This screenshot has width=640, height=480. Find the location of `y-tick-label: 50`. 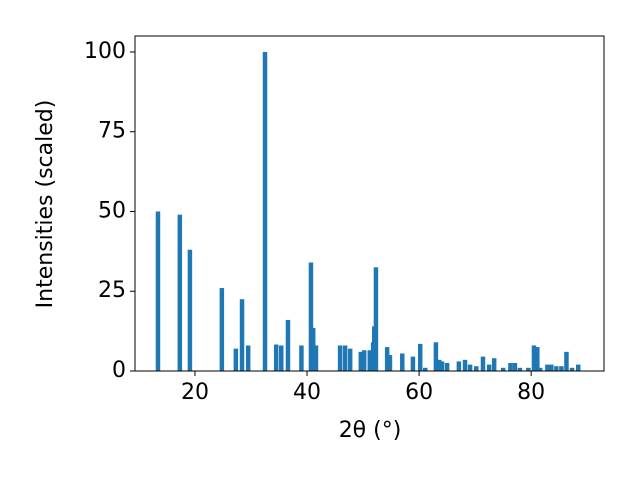

y-tick-label: 50 is located at coordinates (112, 210).